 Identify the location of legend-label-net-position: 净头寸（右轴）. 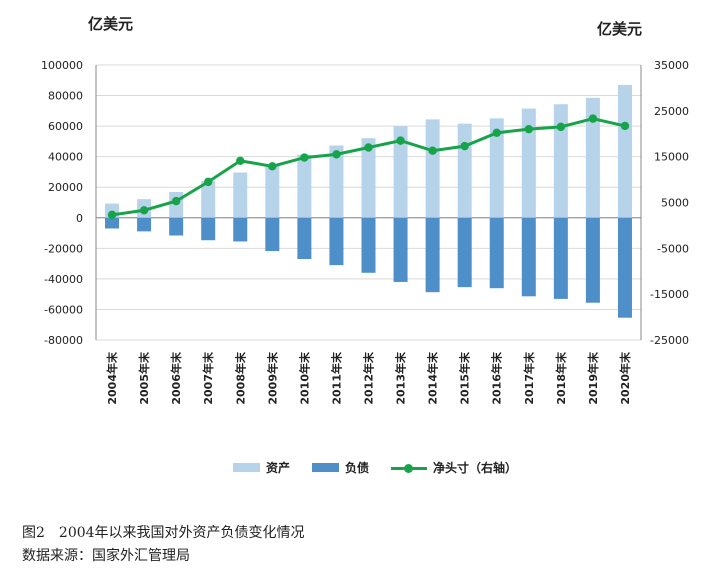
(475, 468).